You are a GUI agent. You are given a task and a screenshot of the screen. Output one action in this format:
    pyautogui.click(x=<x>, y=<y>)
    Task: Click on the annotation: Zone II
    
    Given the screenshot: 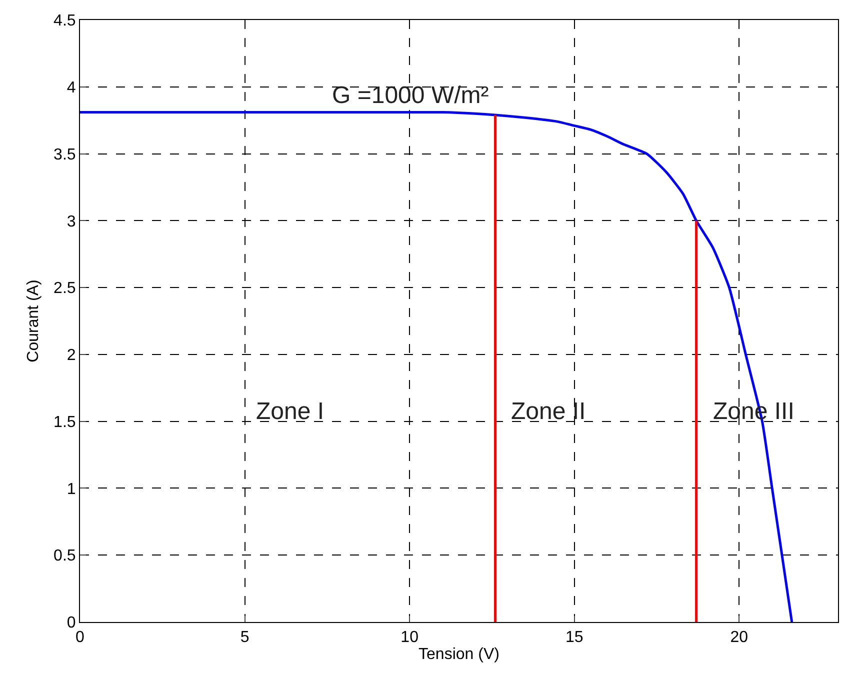 What is the action you would take?
    pyautogui.click(x=548, y=411)
    